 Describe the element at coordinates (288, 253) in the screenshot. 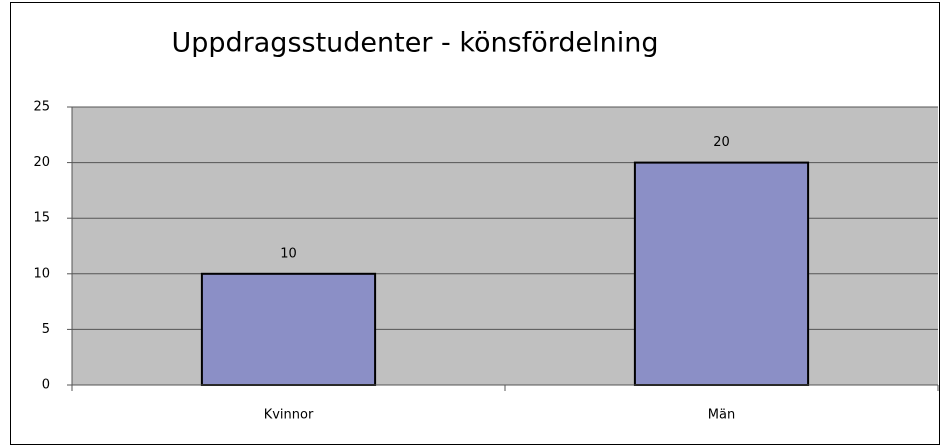

I see `data-label: 10` at that location.